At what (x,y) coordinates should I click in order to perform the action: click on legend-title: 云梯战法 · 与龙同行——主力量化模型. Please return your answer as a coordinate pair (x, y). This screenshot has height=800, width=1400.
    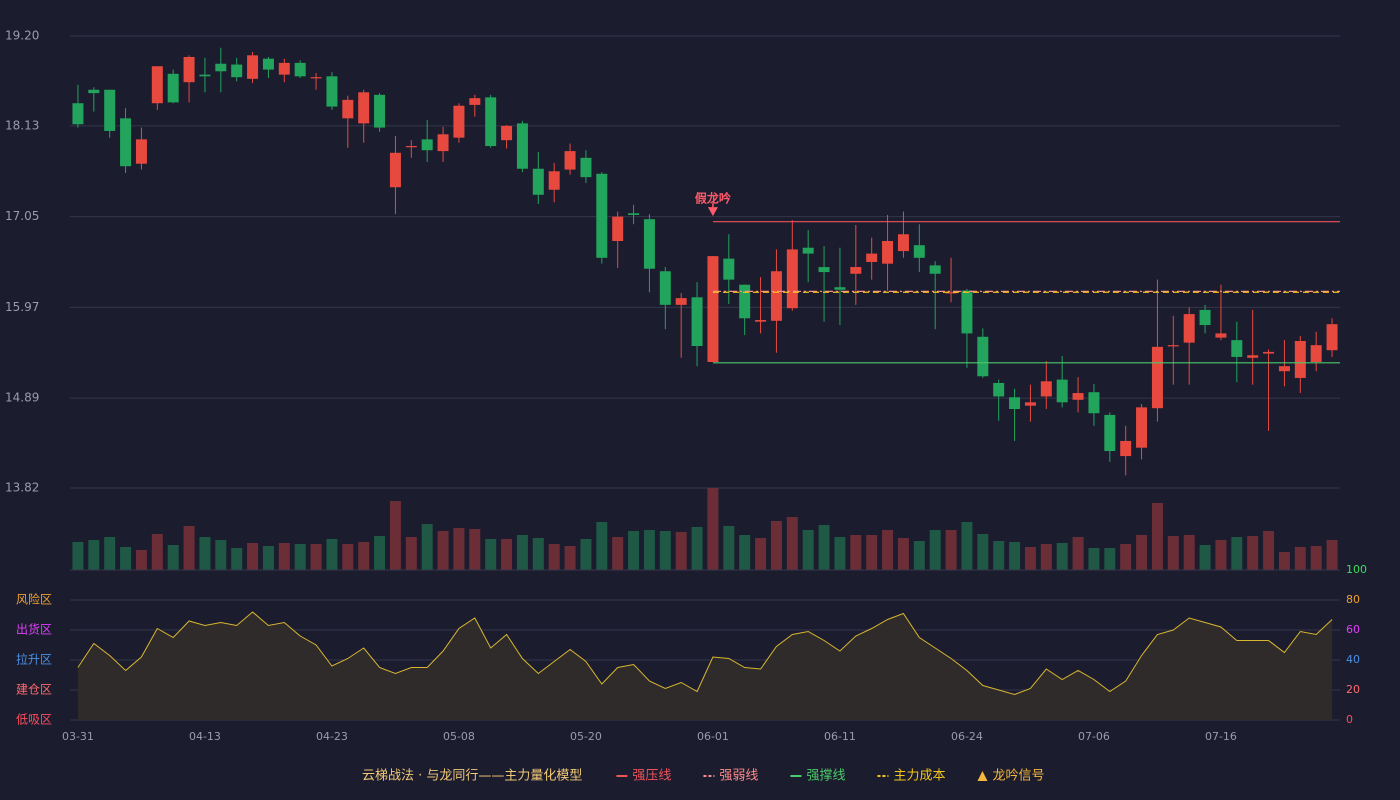
    Looking at the image, I should click on (472, 776).